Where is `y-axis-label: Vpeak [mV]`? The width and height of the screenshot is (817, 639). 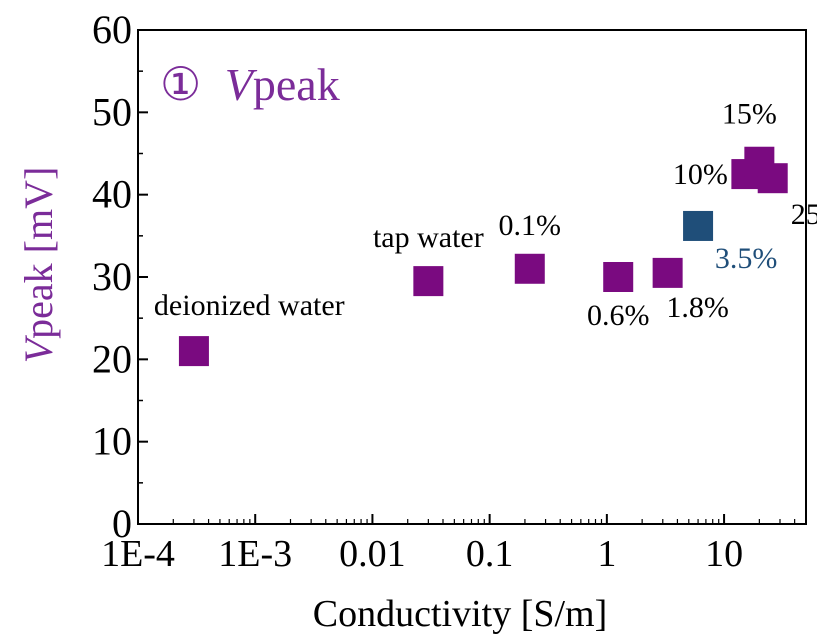
y-axis-label: Vpeak [mV] is located at coordinates (38, 265).